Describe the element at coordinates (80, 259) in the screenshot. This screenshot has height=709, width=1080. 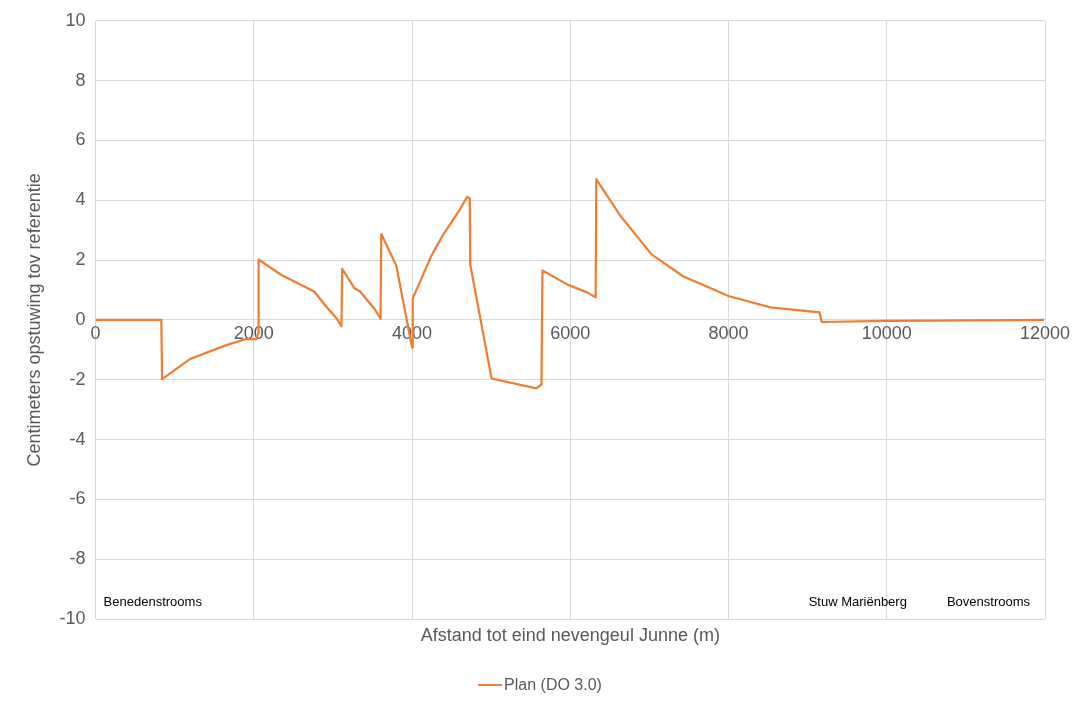
I see `y-tick-label: 2` at that location.